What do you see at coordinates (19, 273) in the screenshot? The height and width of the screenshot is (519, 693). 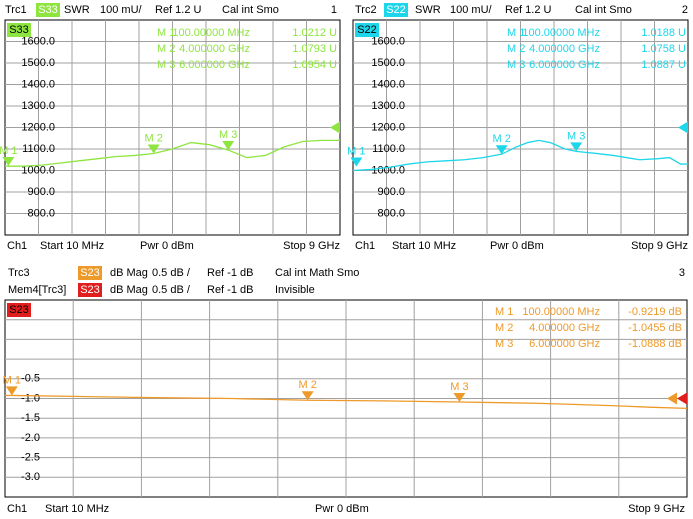 I see `header-text: Trc3` at bounding box center [19, 273].